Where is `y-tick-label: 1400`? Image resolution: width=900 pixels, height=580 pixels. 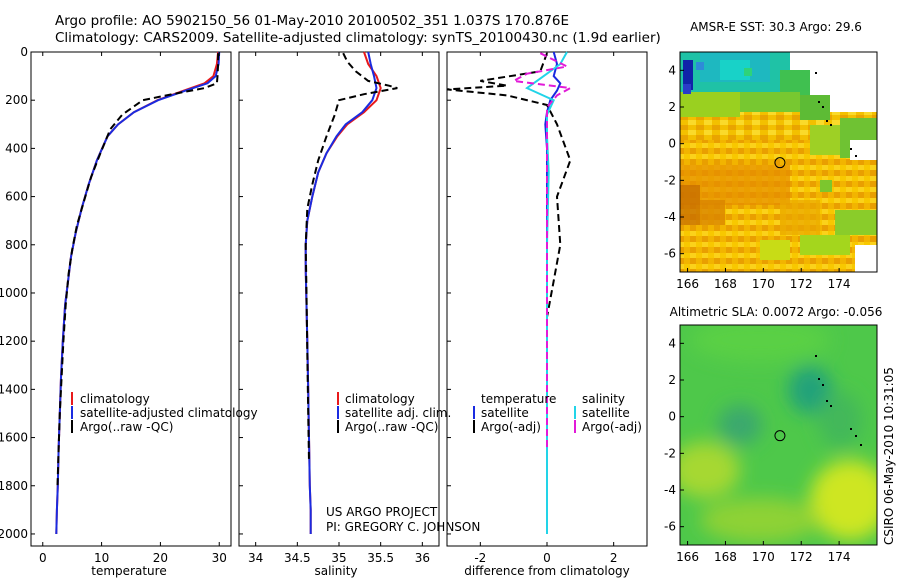
y-tick-label: 1400 is located at coordinates (14, 389).